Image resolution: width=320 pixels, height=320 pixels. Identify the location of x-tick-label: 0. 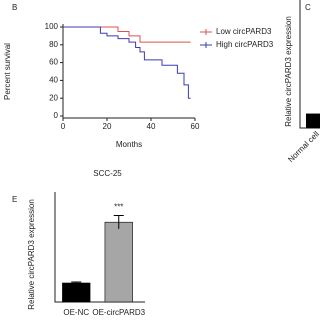
(63, 126).